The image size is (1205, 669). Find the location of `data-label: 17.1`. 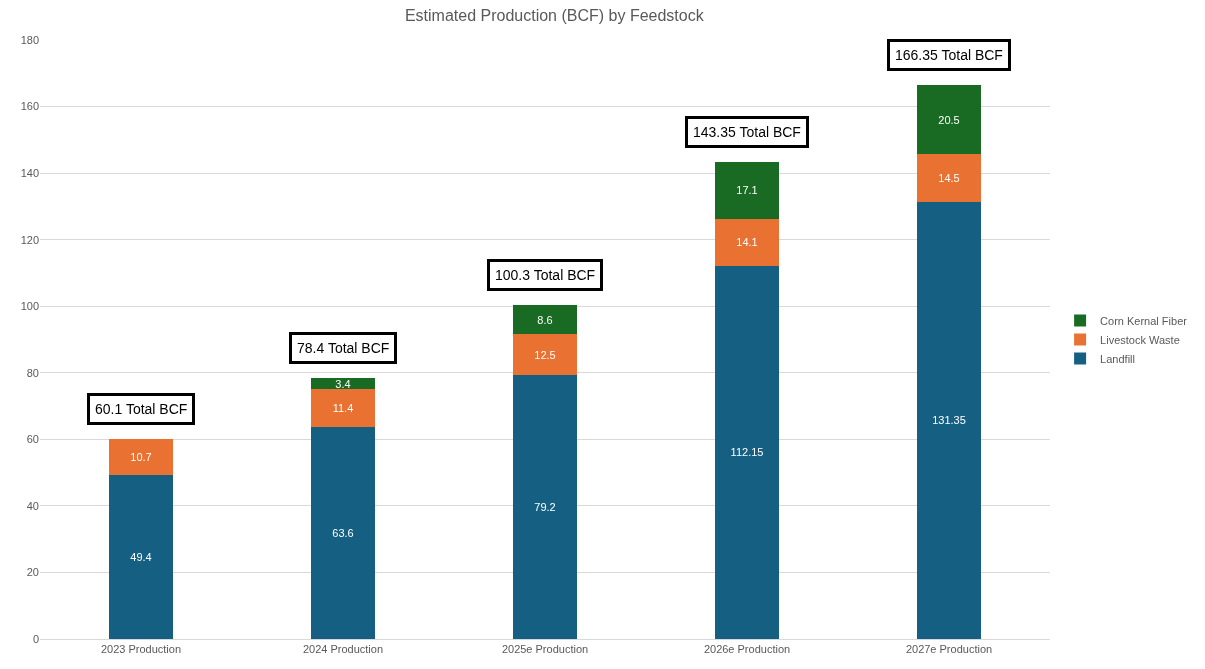

data-label: 17.1 is located at coordinates (747, 190).